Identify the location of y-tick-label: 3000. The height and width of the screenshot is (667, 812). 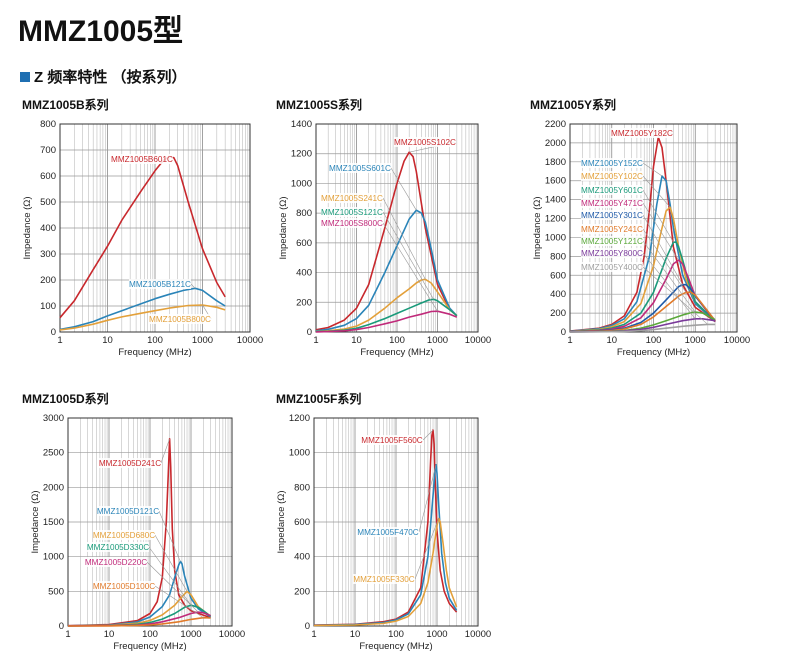
(53, 418).